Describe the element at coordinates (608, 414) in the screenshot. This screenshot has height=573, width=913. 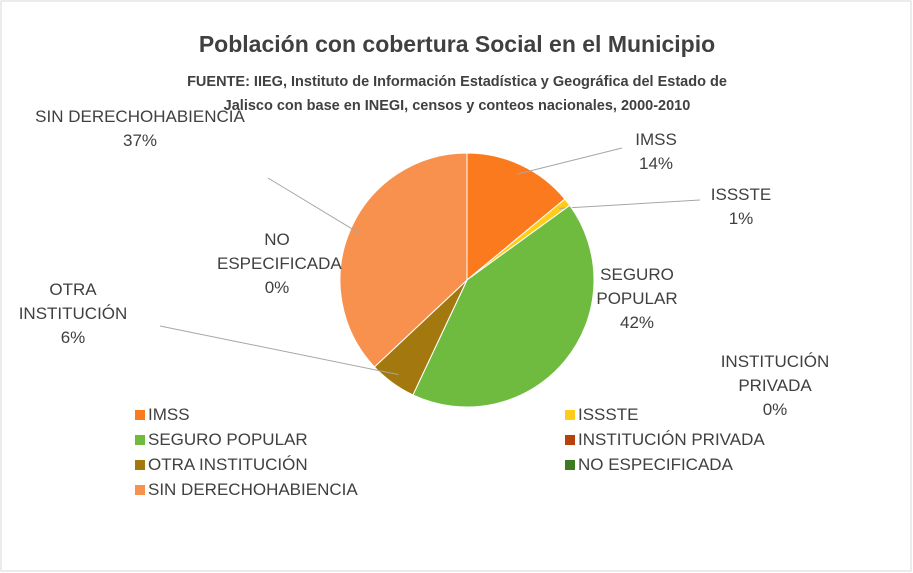
I see `legend-label: ISSSTE` at that location.